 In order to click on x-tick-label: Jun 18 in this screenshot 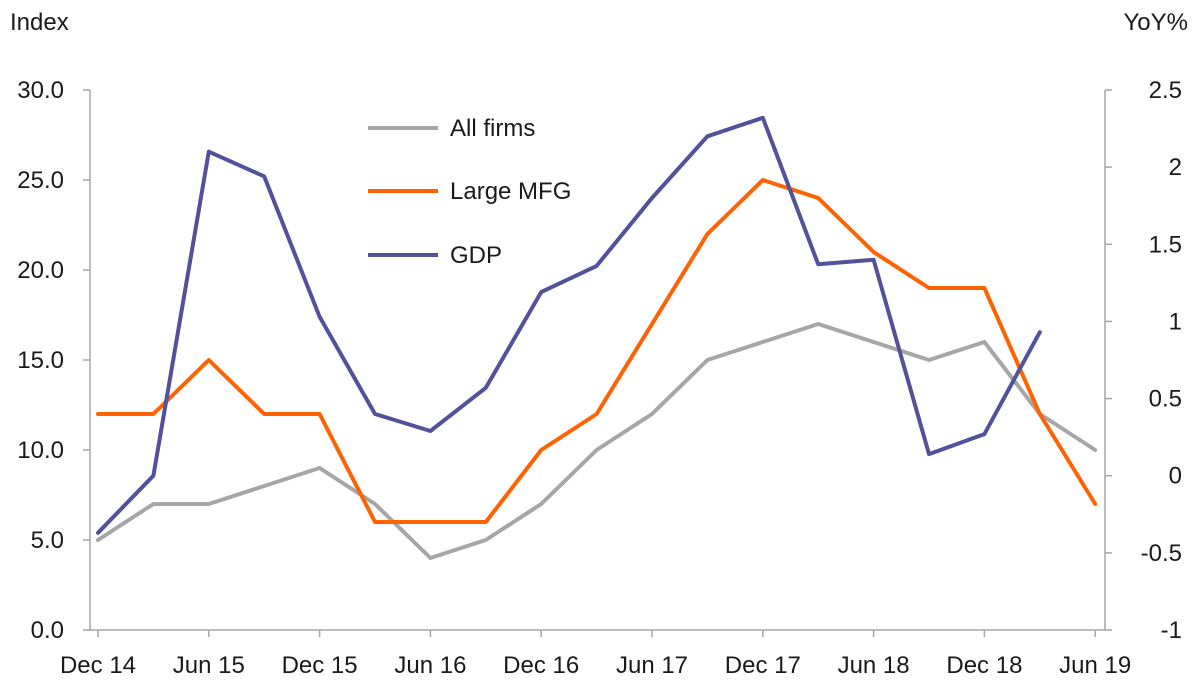, I will do `click(874, 665)`.